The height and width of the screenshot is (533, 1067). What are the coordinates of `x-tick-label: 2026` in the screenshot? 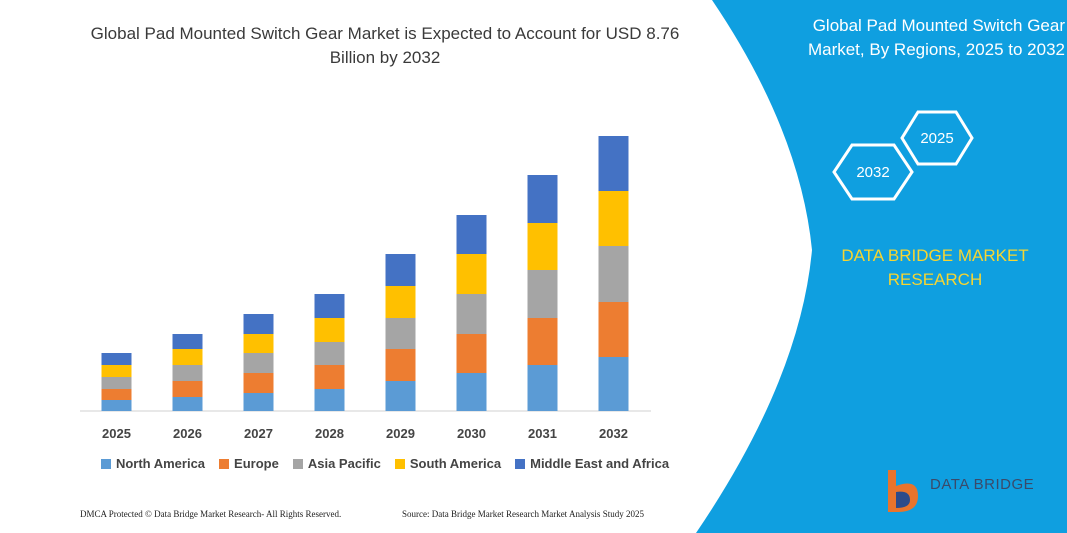 It's located at (187, 433).